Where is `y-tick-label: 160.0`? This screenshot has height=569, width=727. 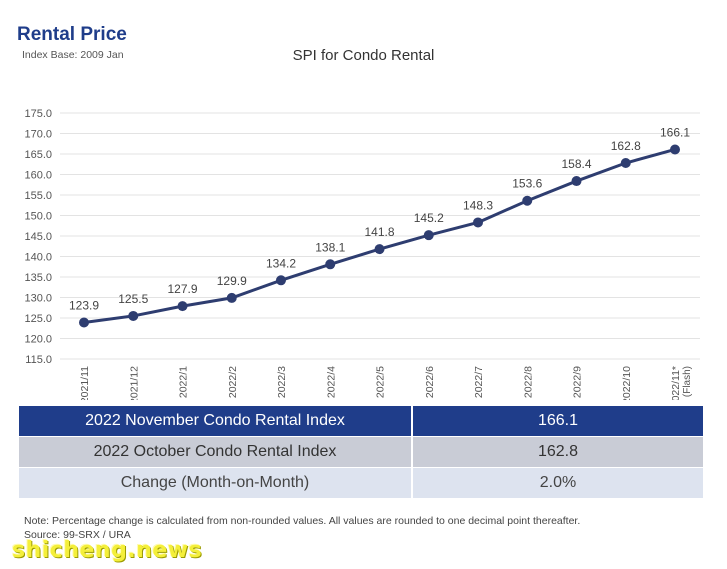
y-tick-label: 160.0 is located at coordinates (38, 176).